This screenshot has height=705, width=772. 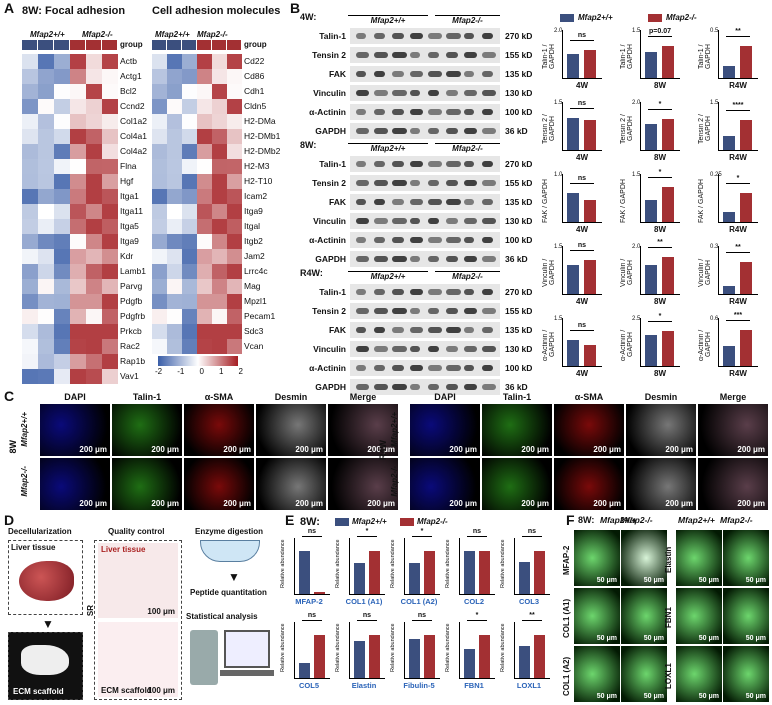 I want to click on bar-ymax: 2.0, so click(x=636, y=103).